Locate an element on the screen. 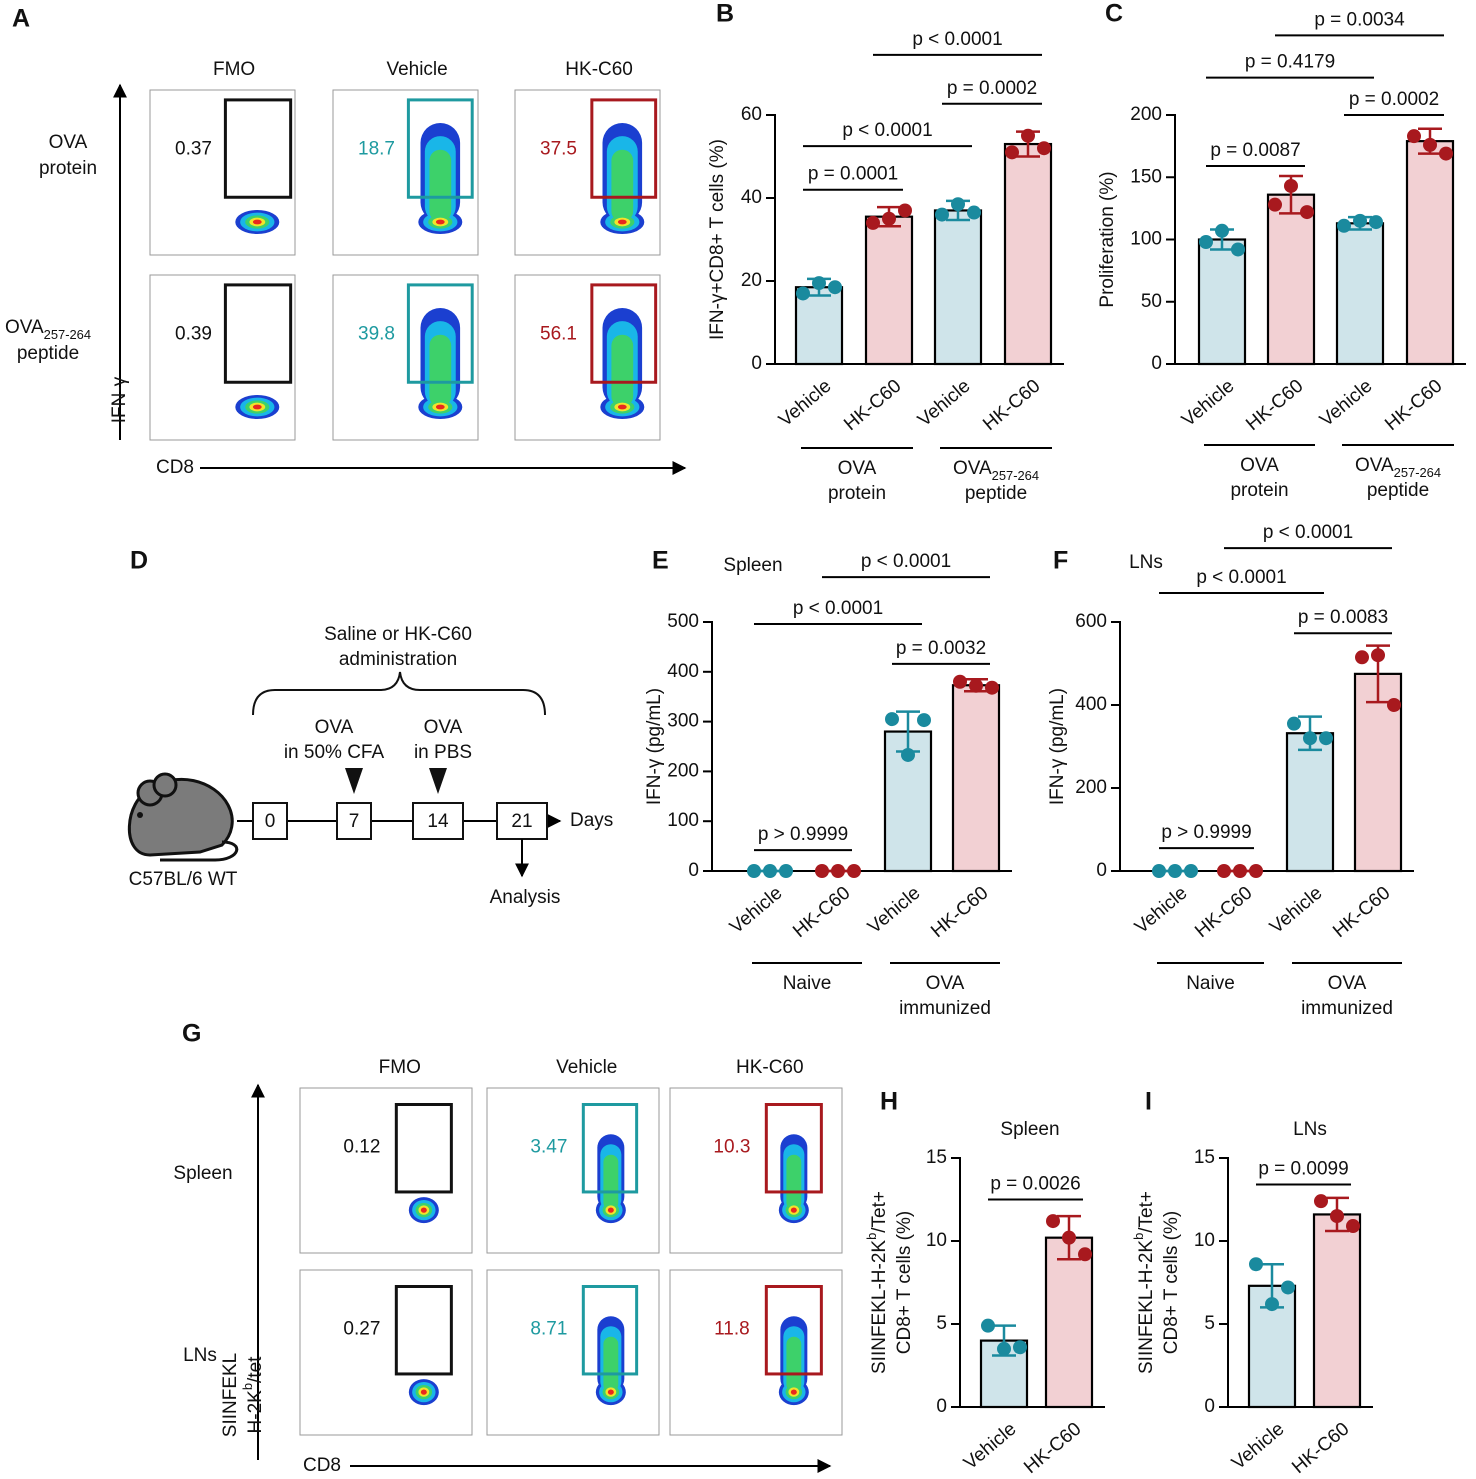 The width and height of the screenshot is (1476, 1479). day-box is located at coordinates (270, 821).